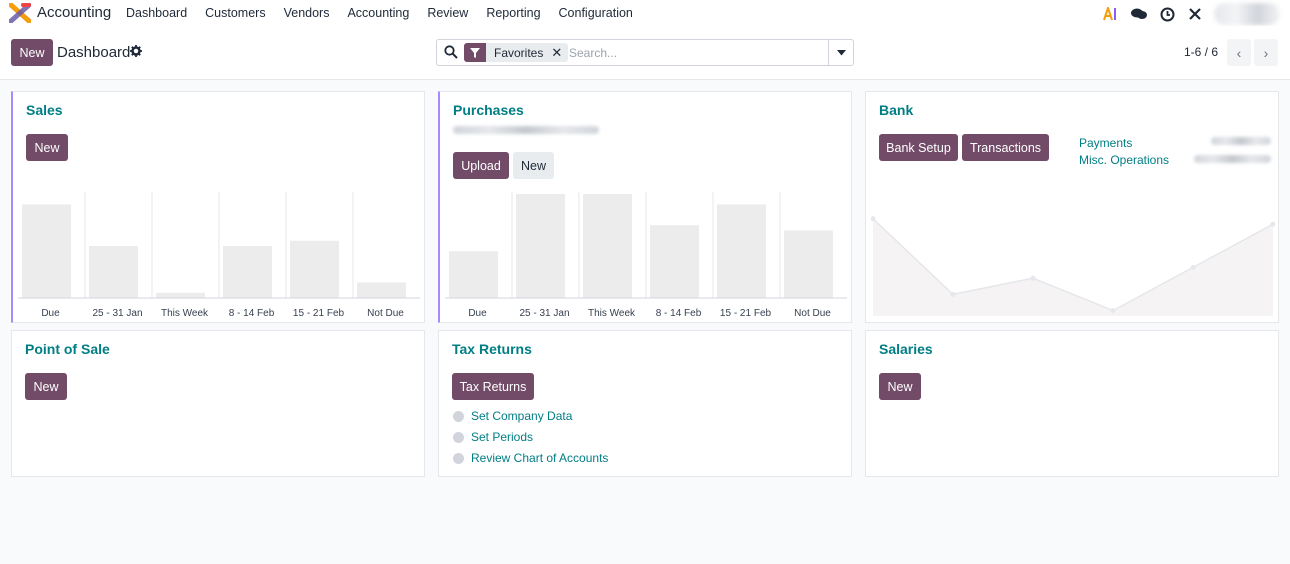  Describe the element at coordinates (1139, 14) in the screenshot. I see `chat-icon` at that location.